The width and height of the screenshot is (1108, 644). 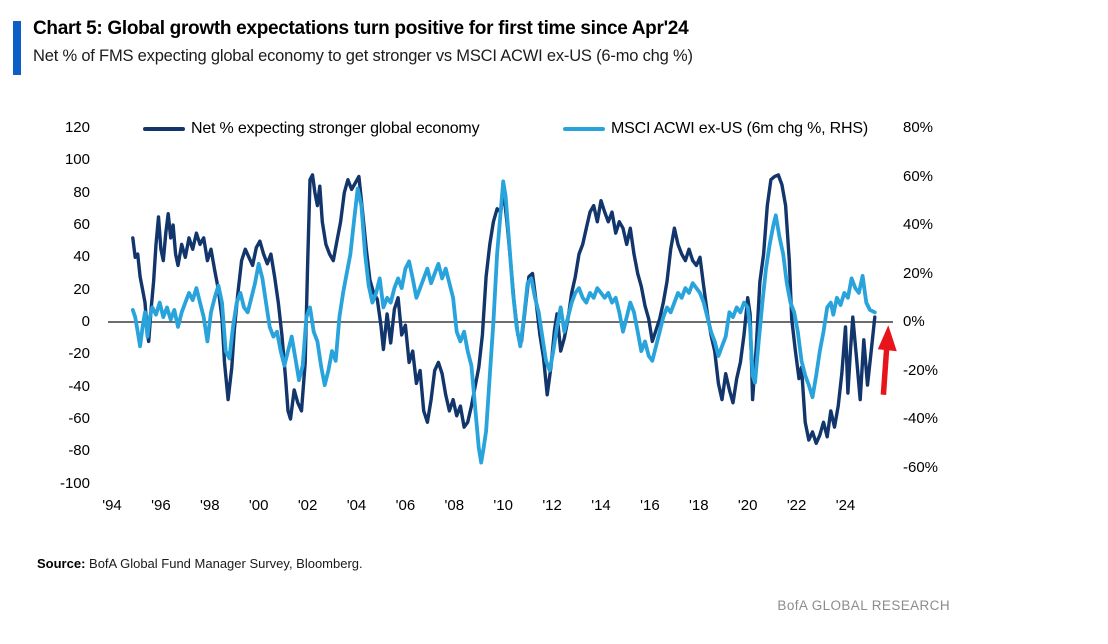 What do you see at coordinates (335, 128) in the screenshot?
I see `legend-label-net-pct: Net % expecting stronger global economy` at bounding box center [335, 128].